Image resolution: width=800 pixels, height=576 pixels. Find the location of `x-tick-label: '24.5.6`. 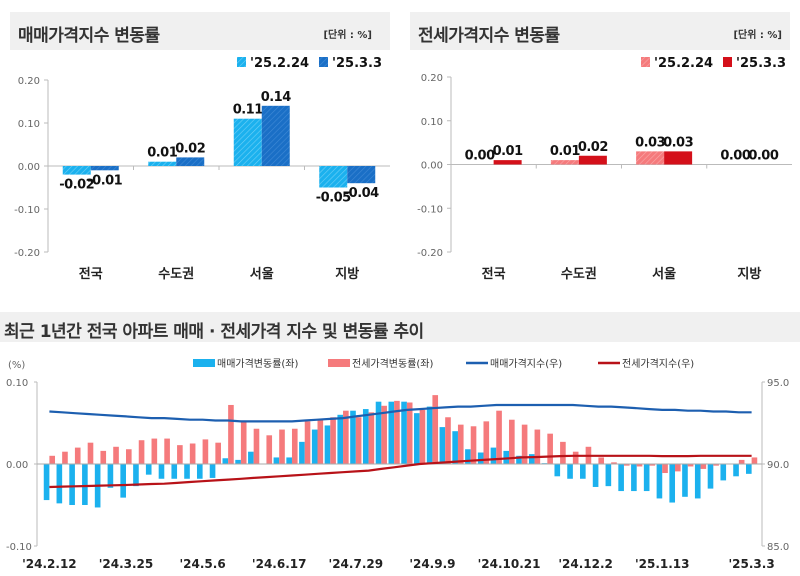

x-tick-label: '24.5.6 is located at coordinates (202, 564).